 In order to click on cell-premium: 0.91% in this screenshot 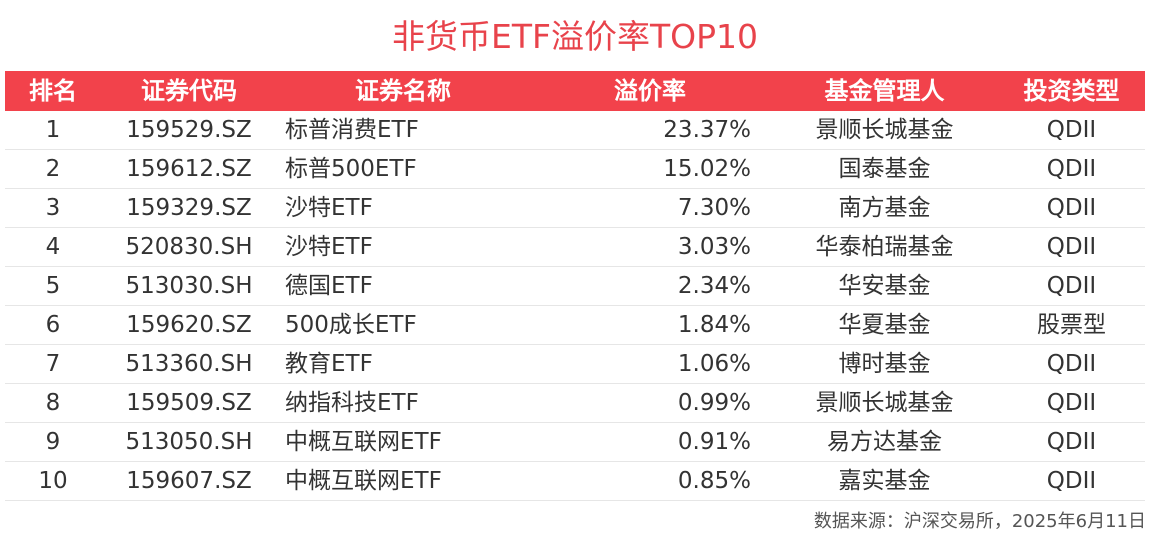, I will do `click(650, 442)`.